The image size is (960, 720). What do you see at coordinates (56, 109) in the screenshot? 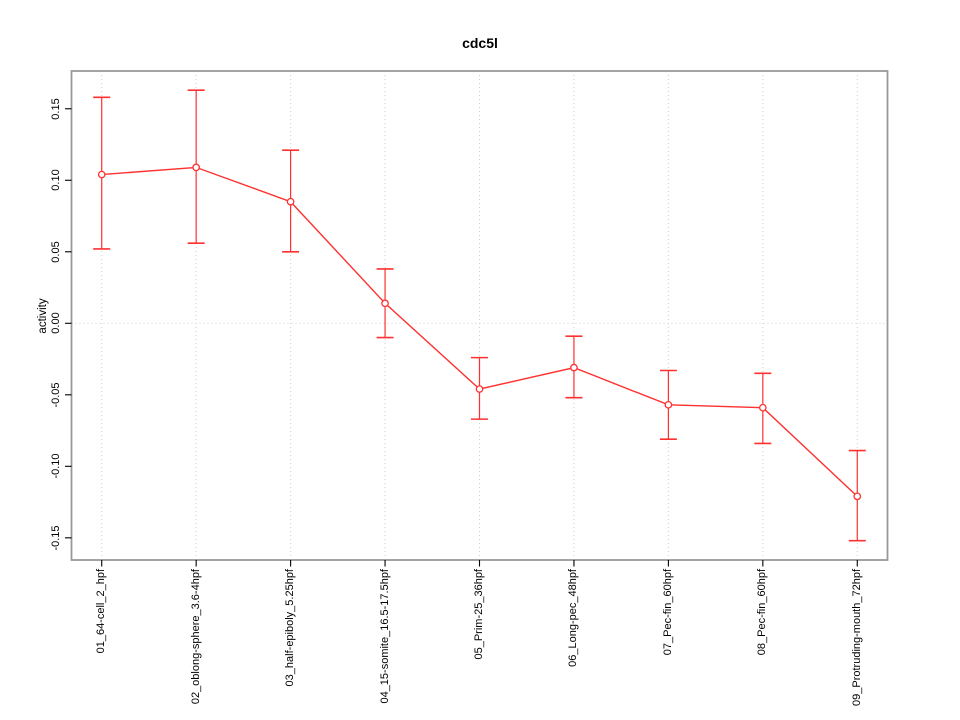
I see `y-tick-label: 0.15` at bounding box center [56, 109].